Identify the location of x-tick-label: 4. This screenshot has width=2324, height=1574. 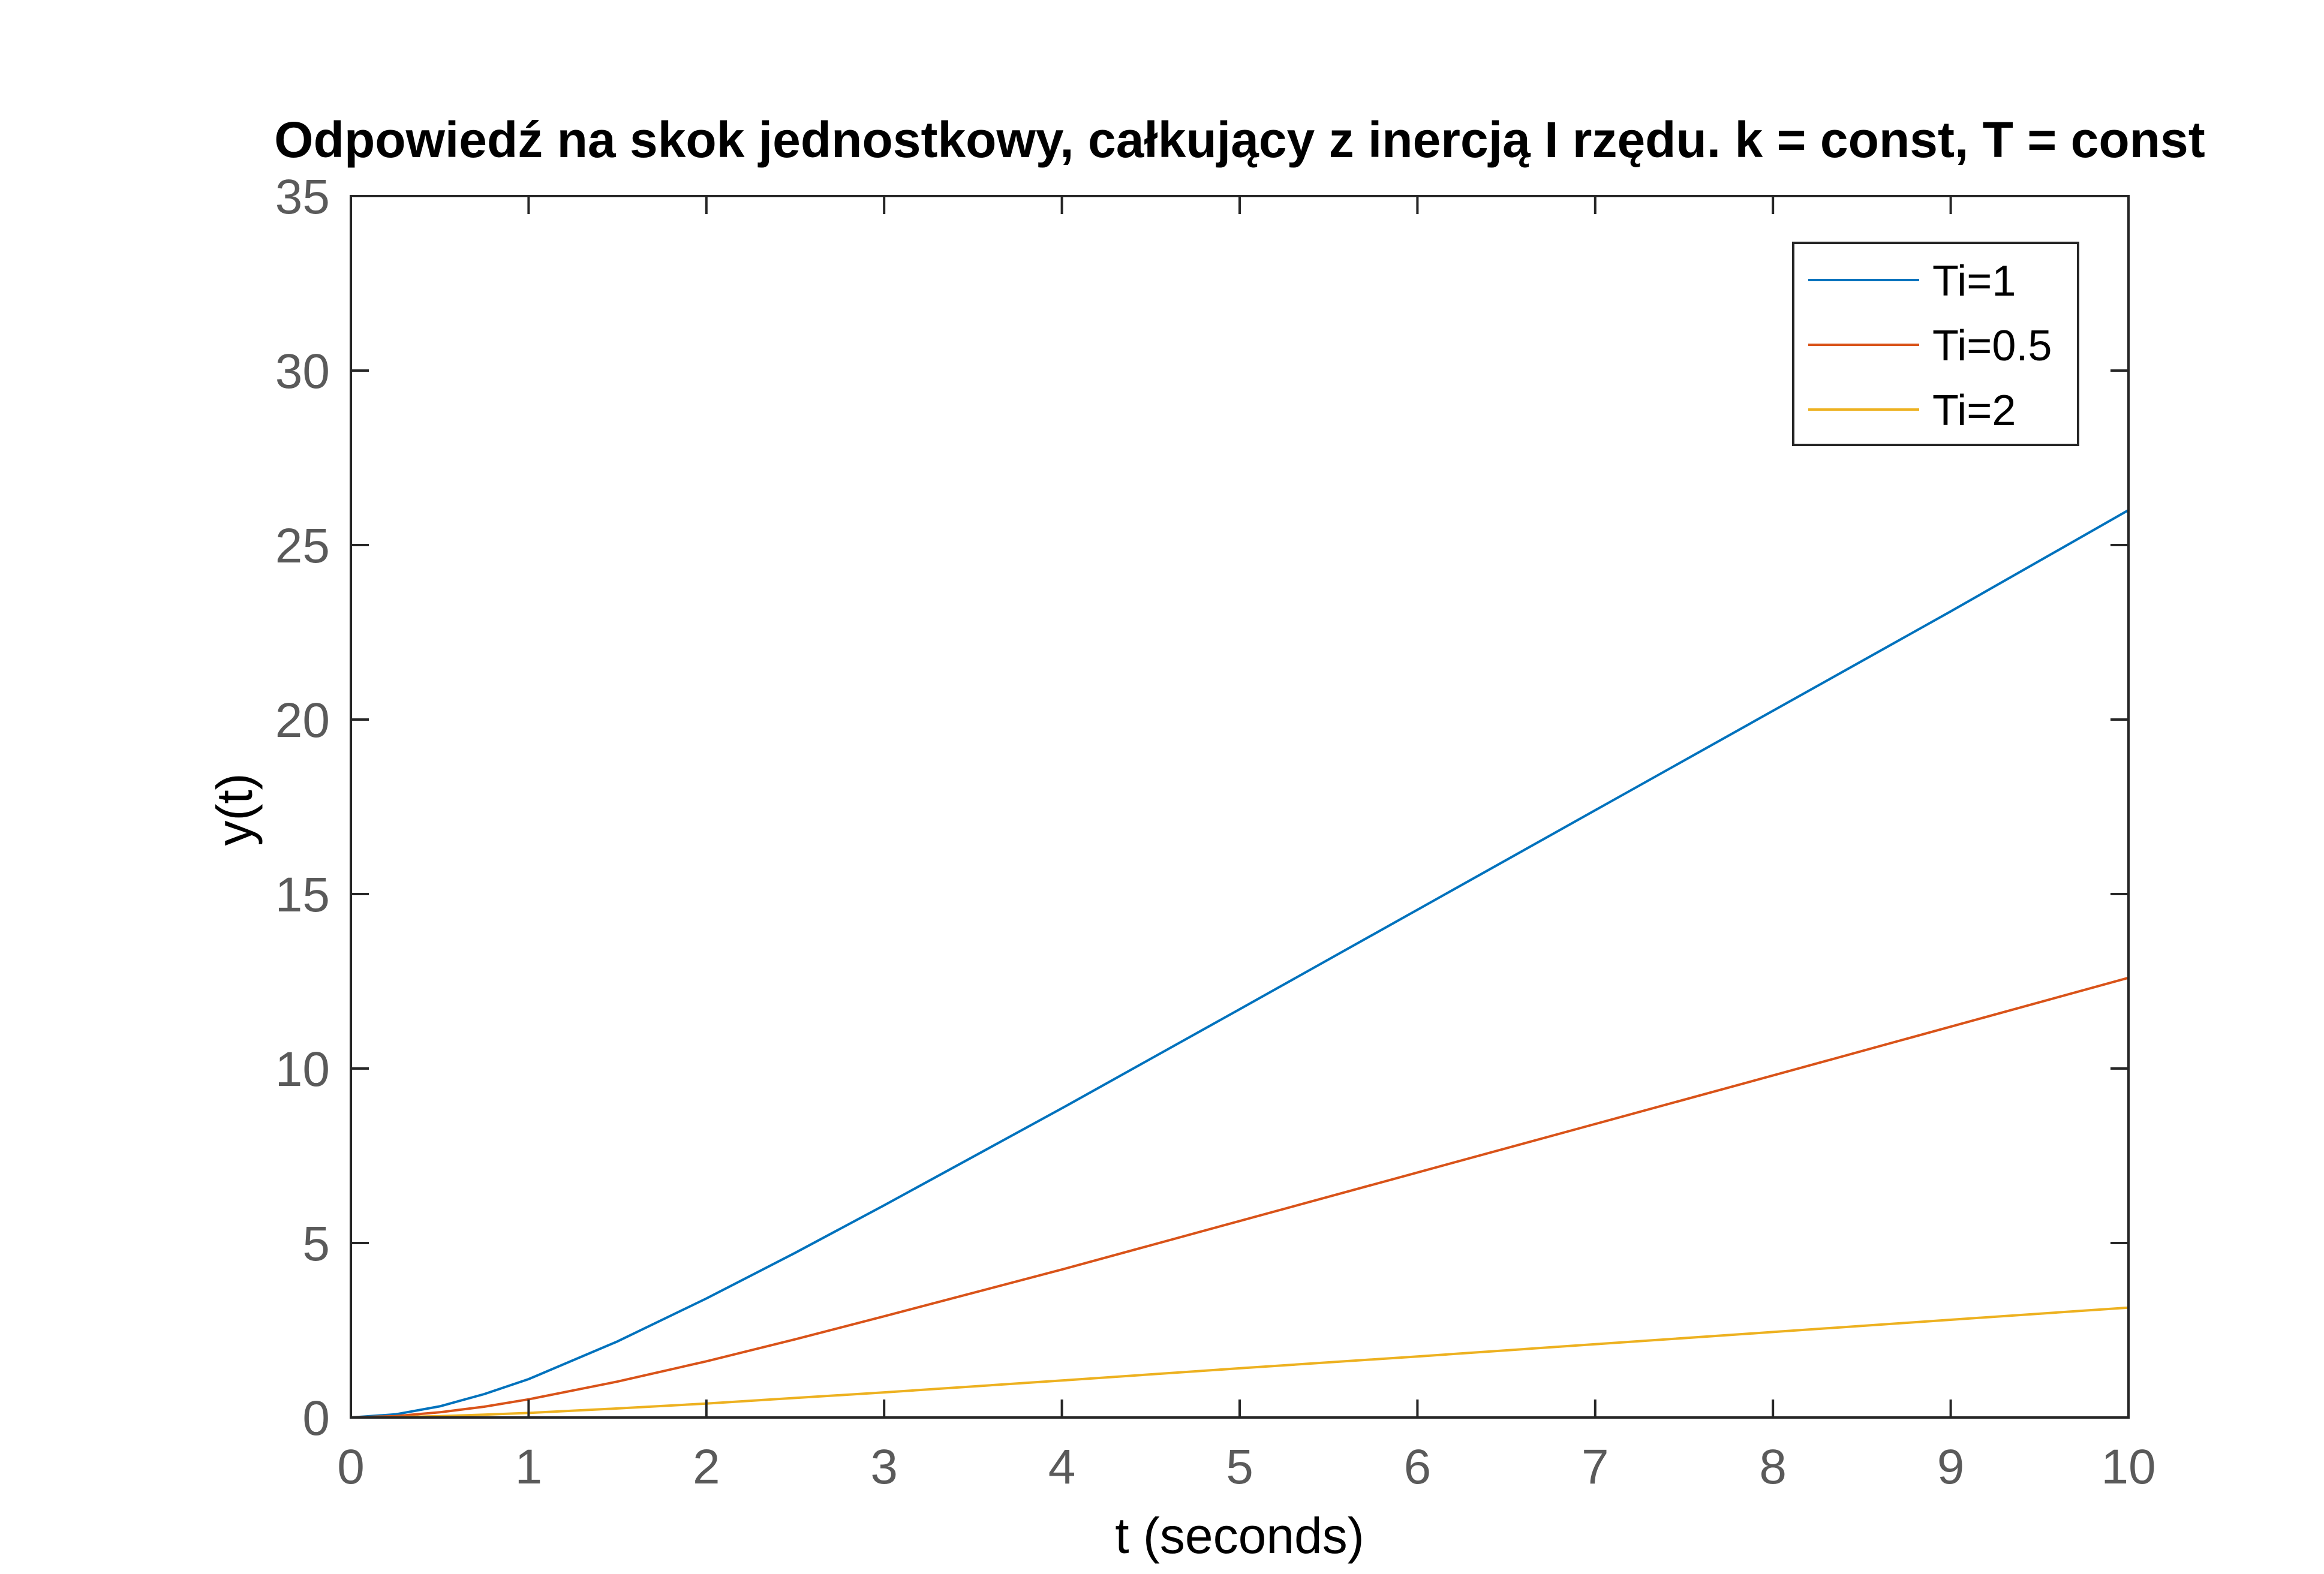
(1062, 1467).